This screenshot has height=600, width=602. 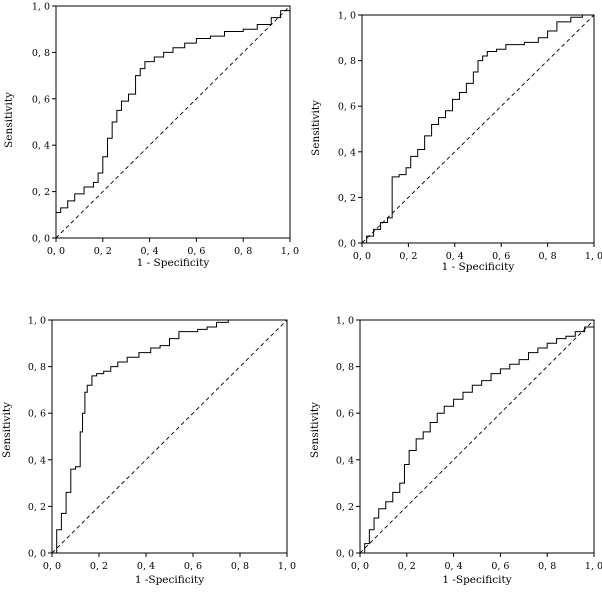 I want to click on plot-frame, so click(x=478, y=129).